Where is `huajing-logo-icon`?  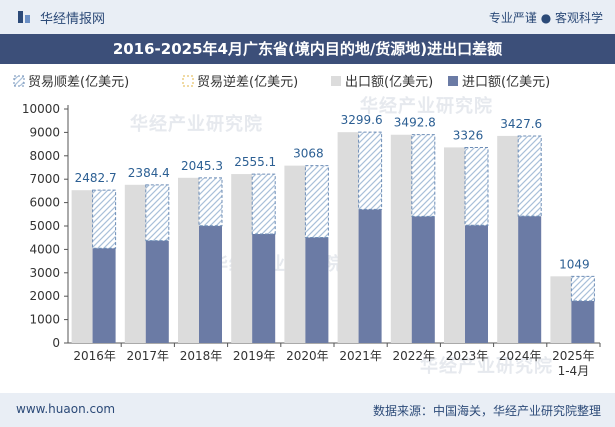
huajing-logo-icon is located at coordinates (24, 17).